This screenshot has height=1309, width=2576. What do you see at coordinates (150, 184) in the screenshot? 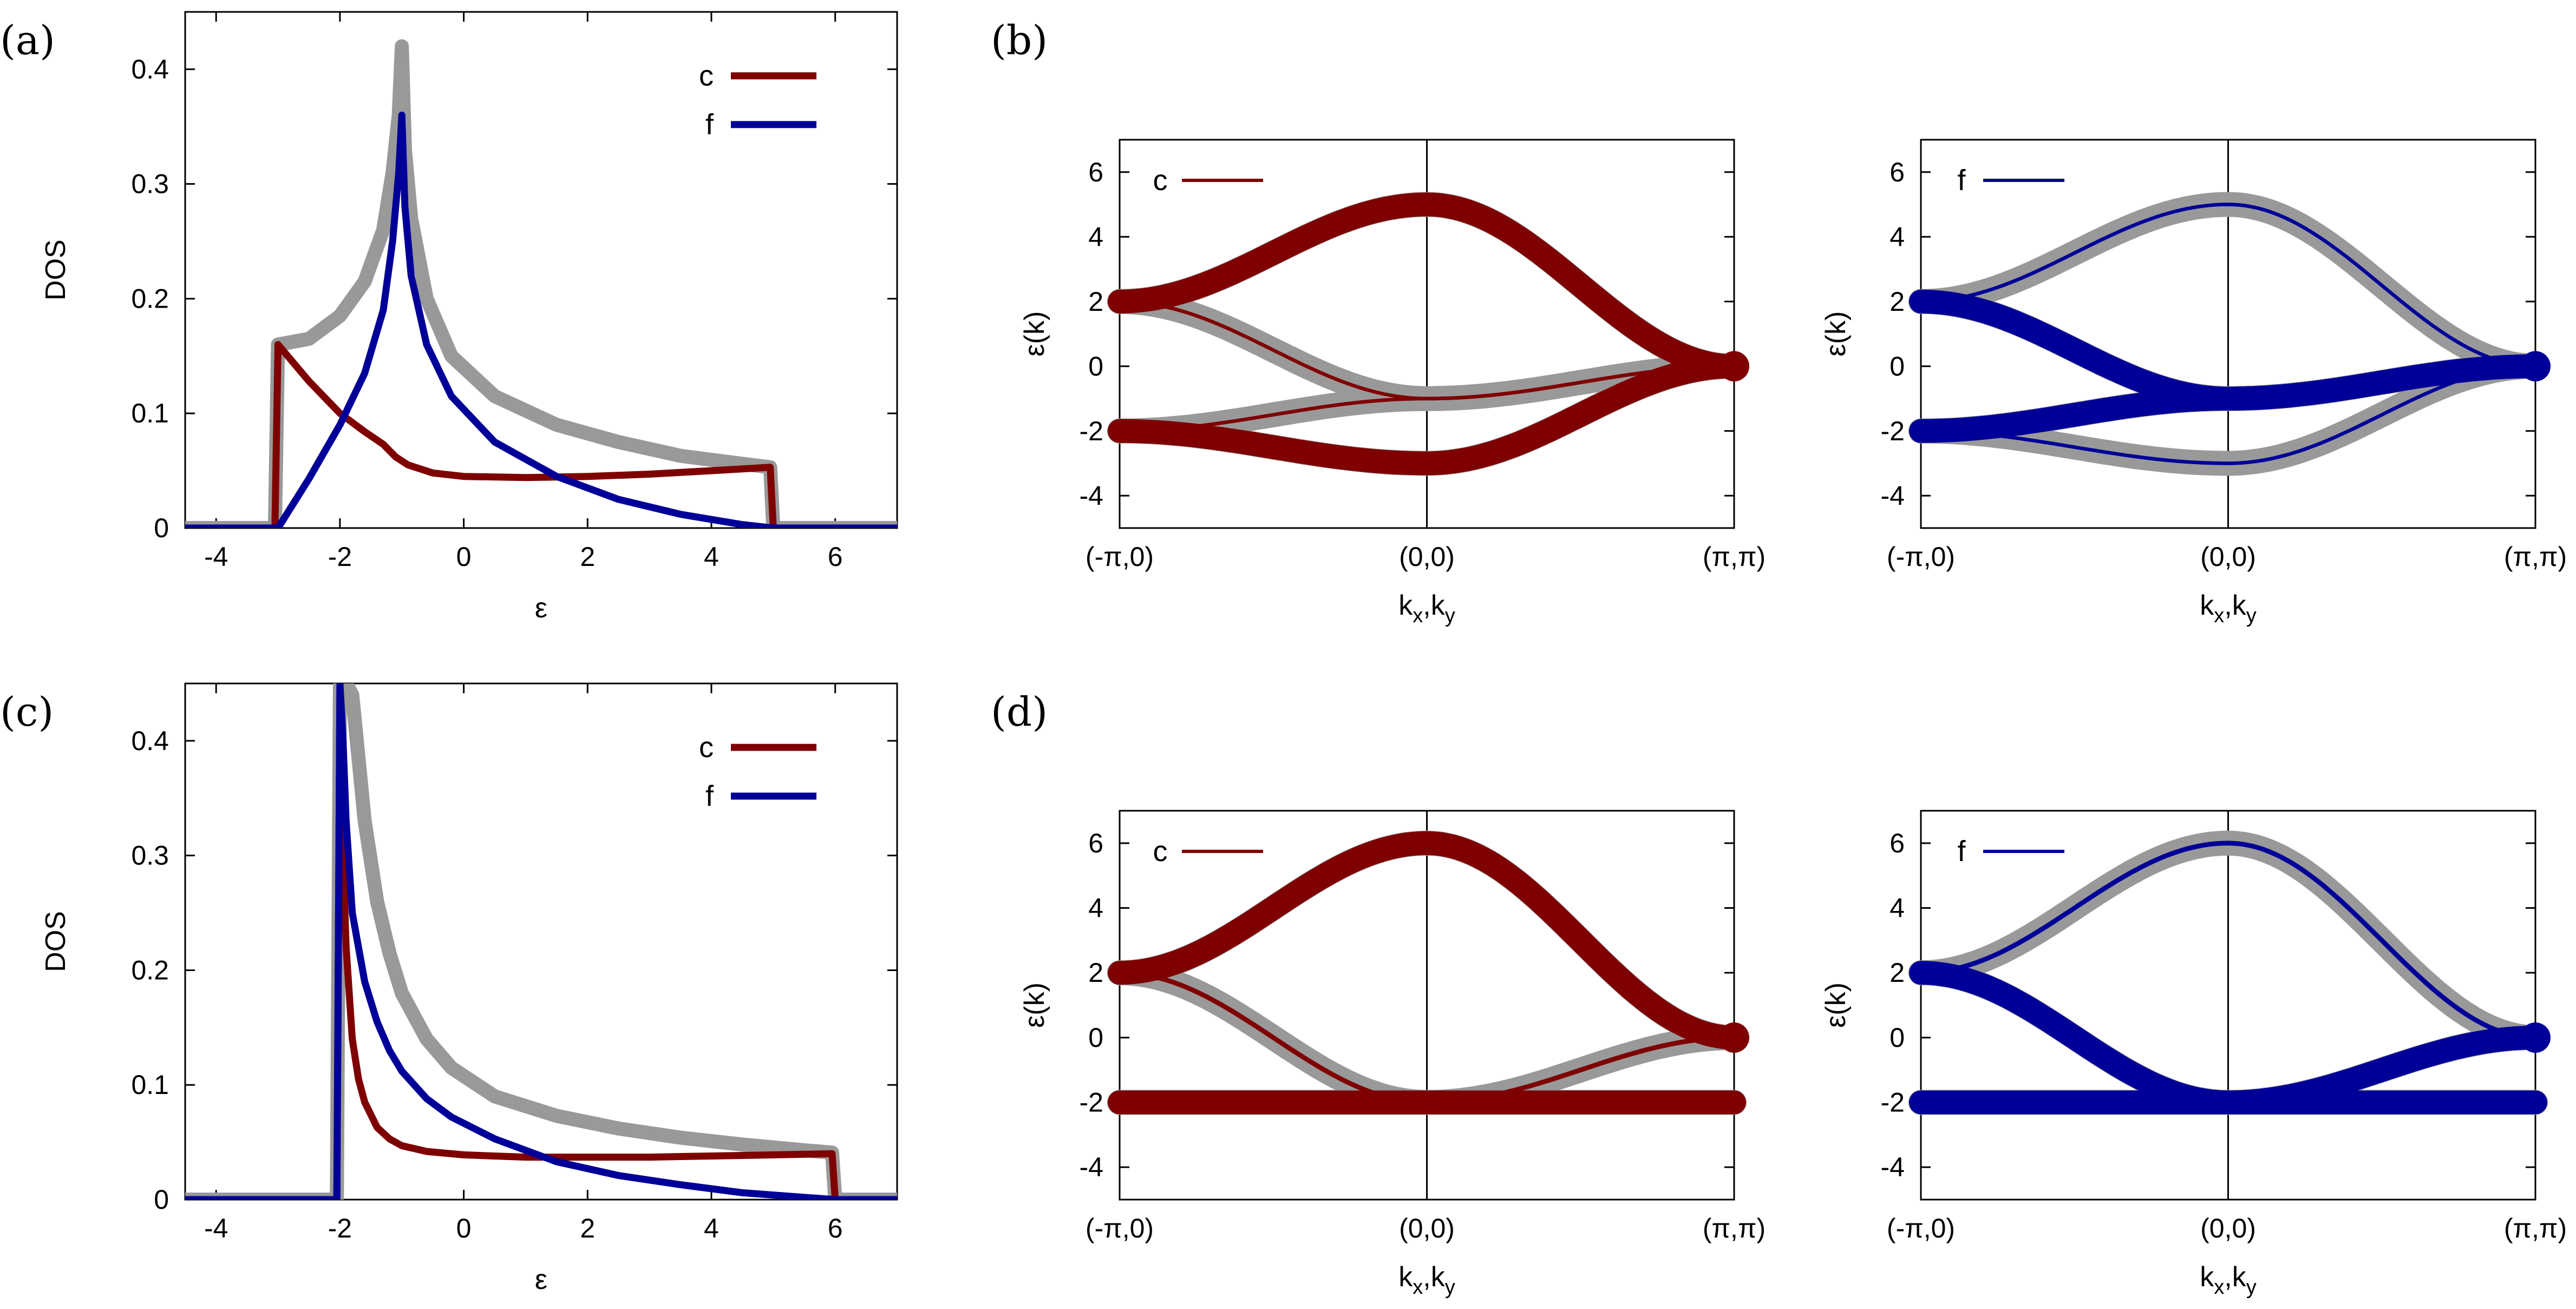
I see `y-tick-label: 0.3` at bounding box center [150, 184].